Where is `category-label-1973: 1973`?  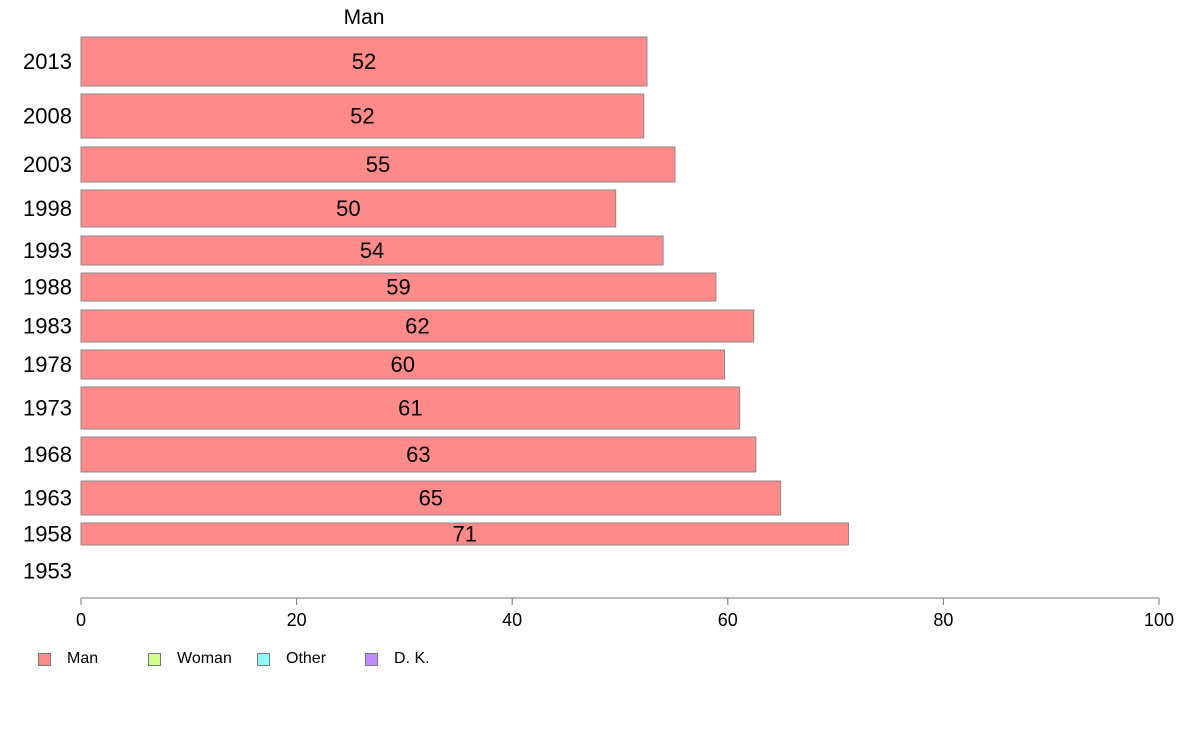
category-label-1973: 1973 is located at coordinates (47, 408).